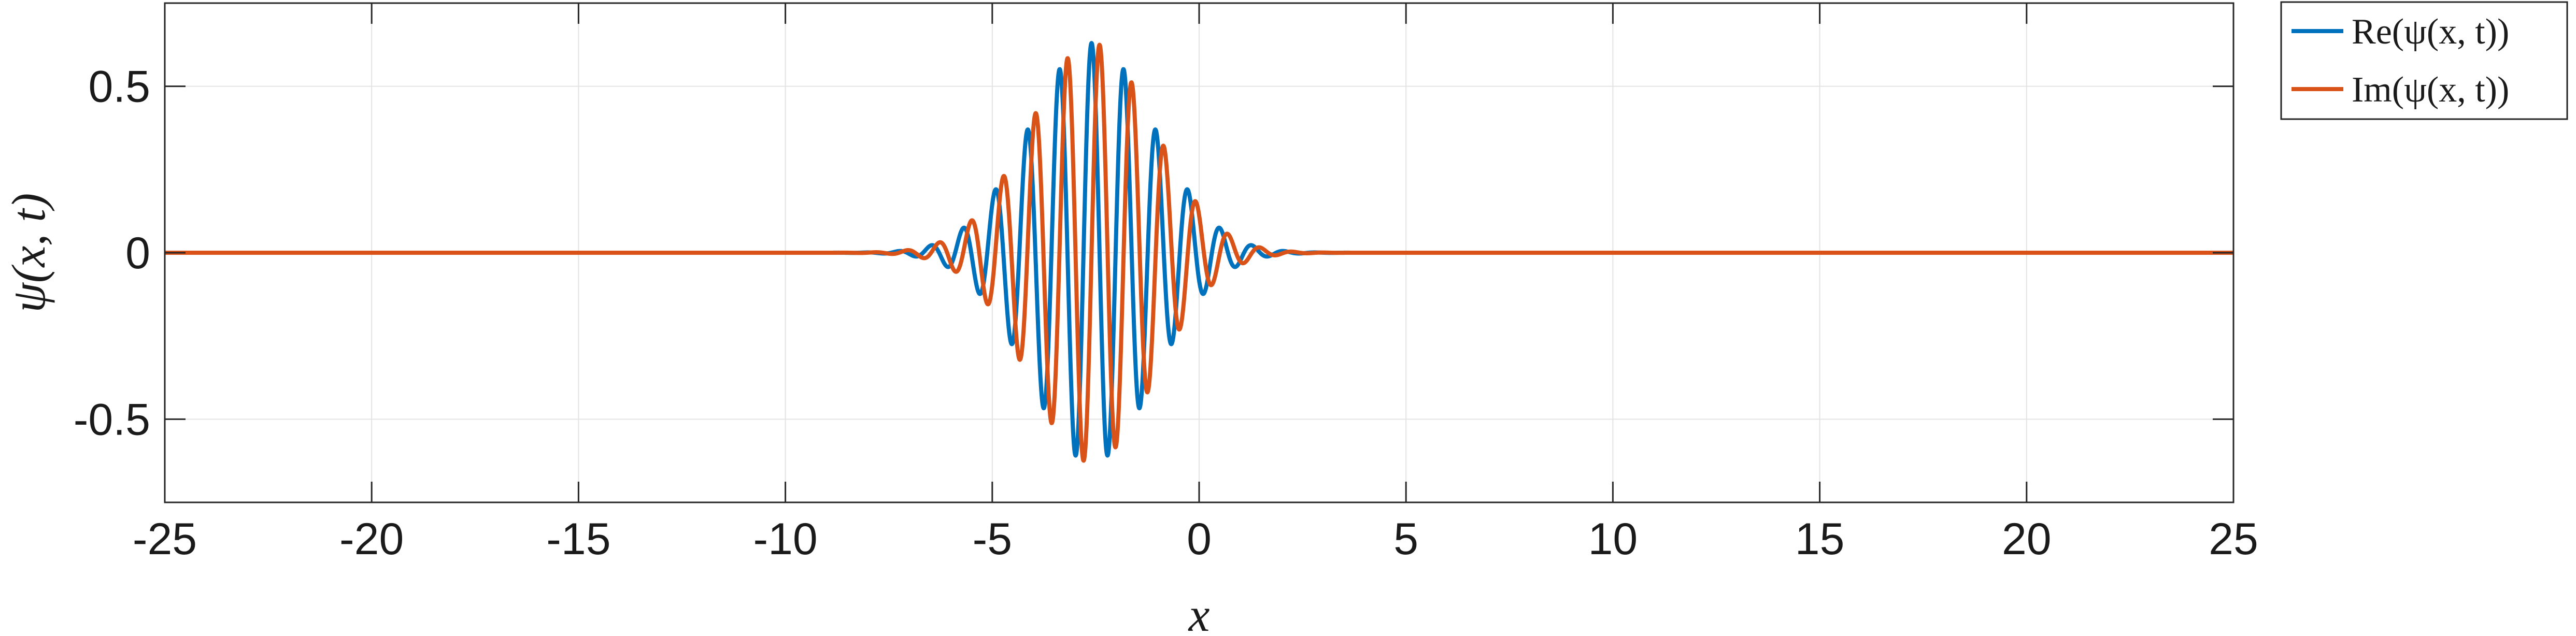 This screenshot has width=2576, height=636. What do you see at coordinates (1405, 539) in the screenshot?
I see `x-tick-label: 5` at bounding box center [1405, 539].